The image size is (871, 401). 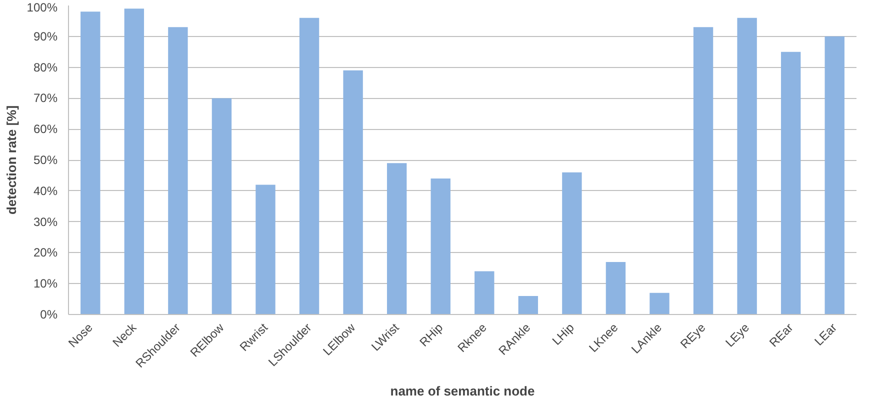 What do you see at coordinates (11, 160) in the screenshot?
I see `y-axis-title: detection rate [%]` at bounding box center [11, 160].